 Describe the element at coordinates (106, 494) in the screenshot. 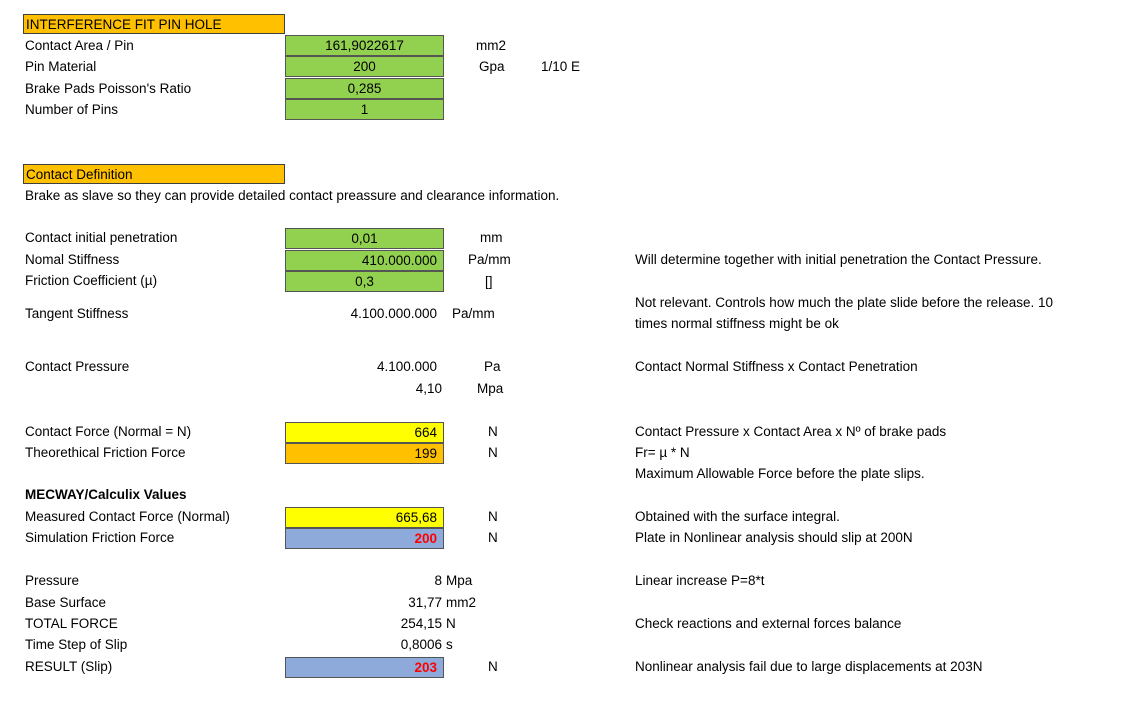

I see `mecway-title: MECWAY/Calculix Values` at that location.